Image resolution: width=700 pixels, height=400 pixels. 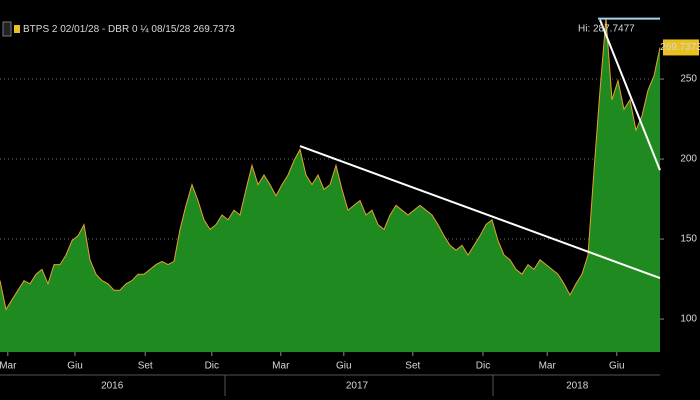 I want to click on legend-last-value: 269.7373, so click(x=214, y=29).